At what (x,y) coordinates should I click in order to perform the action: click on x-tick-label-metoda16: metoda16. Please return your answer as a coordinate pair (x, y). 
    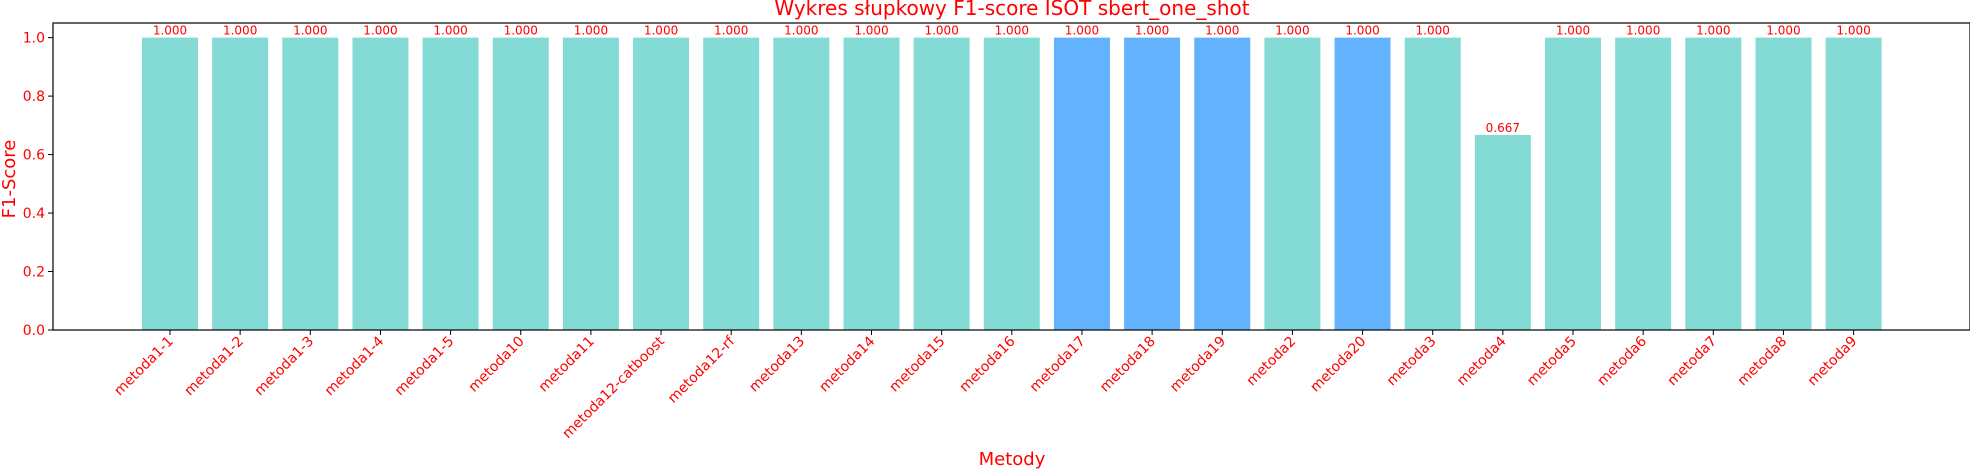
    Looking at the image, I should click on (988, 364).